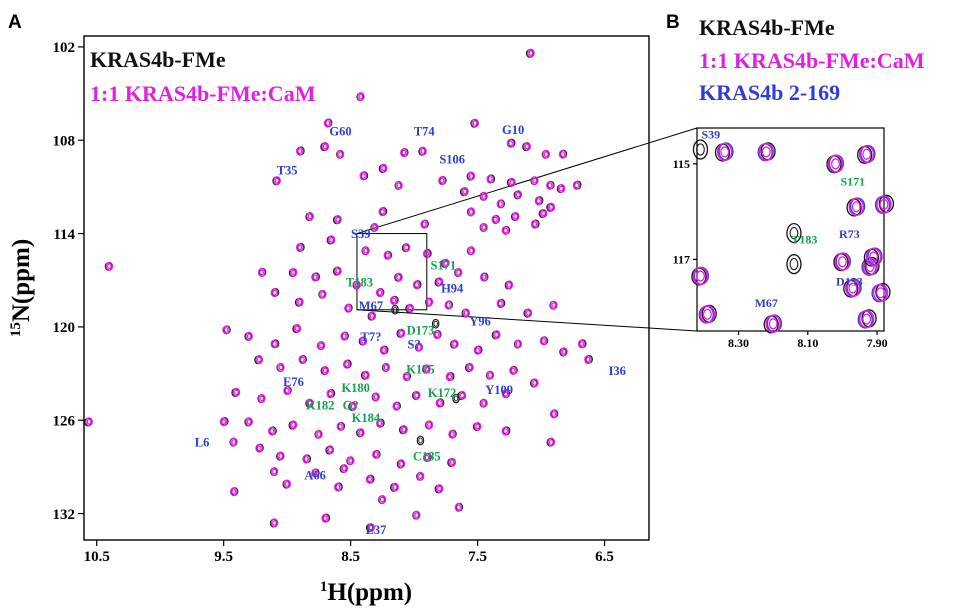 The image size is (964, 608). Describe the element at coordinates (852, 181) in the screenshot. I see `peak-label: S171` at that location.